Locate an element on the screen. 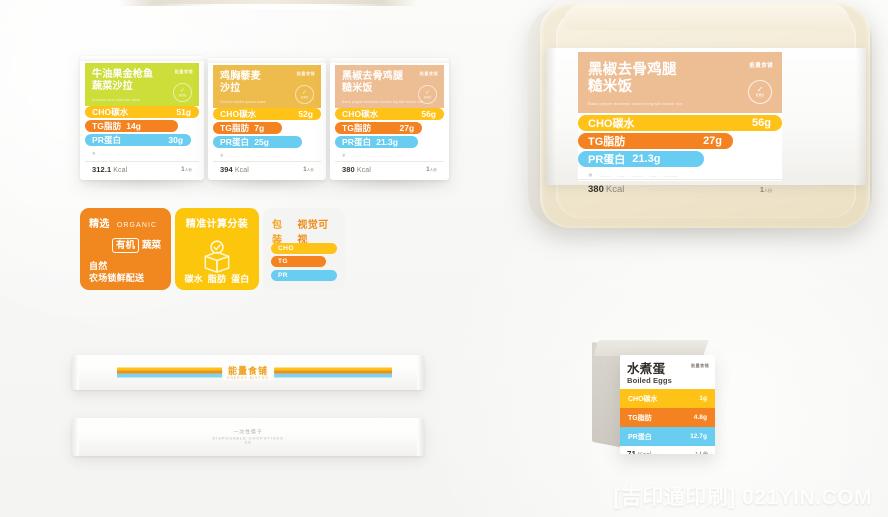 The image size is (888, 517). cutlery-sleeve-chopsticks: 一次性筷子 DISPOSABLE CHOPSTICKS 卫生 is located at coordinates (248, 437).